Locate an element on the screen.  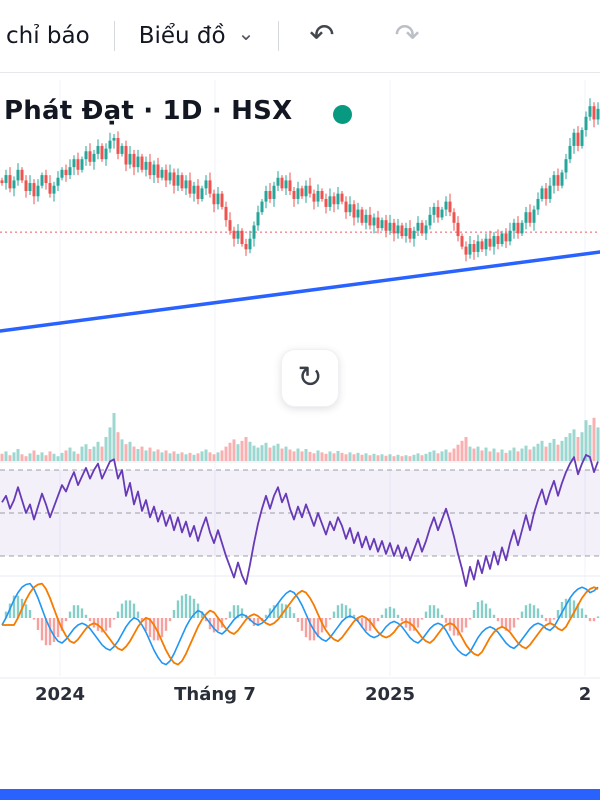
time-axis-label: 2025 is located at coordinates (390, 694).